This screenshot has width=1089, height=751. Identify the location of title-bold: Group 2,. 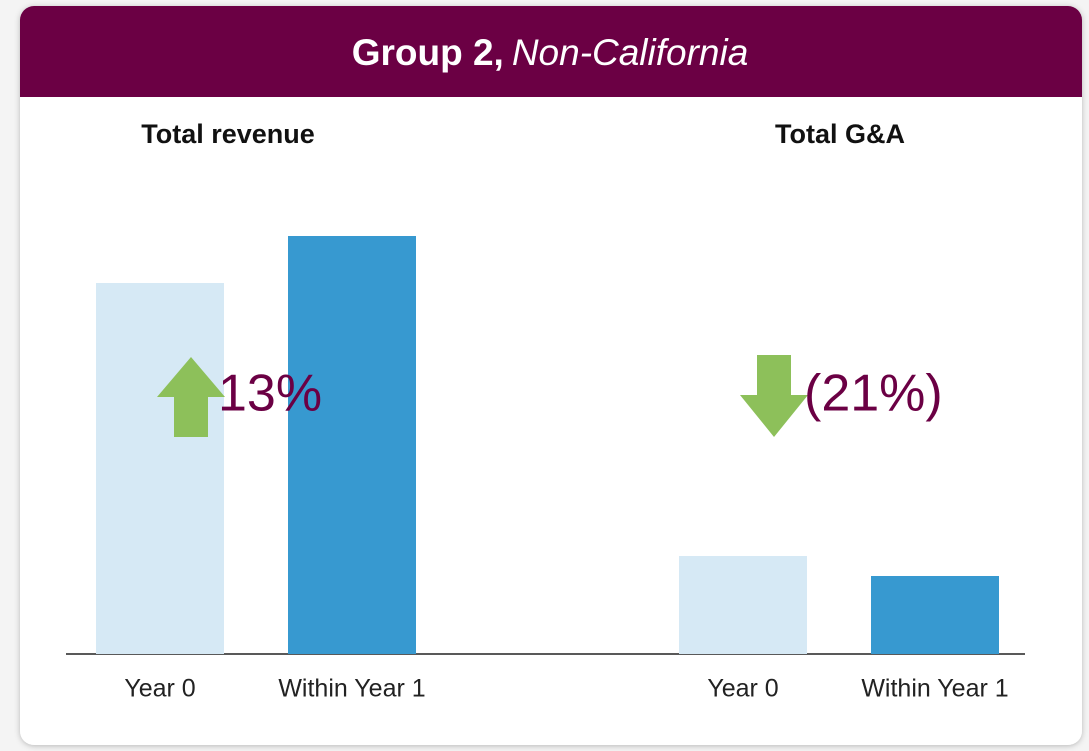
(428, 52).